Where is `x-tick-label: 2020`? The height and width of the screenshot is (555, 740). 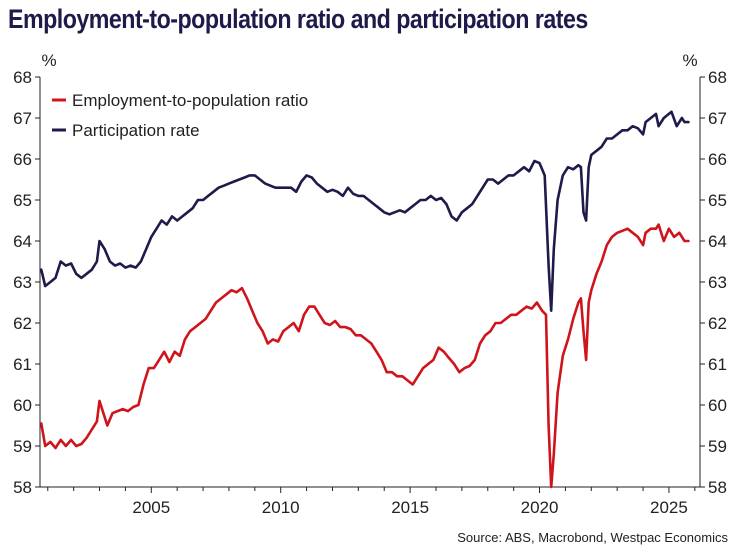
x-tick-label: 2020 is located at coordinates (540, 507).